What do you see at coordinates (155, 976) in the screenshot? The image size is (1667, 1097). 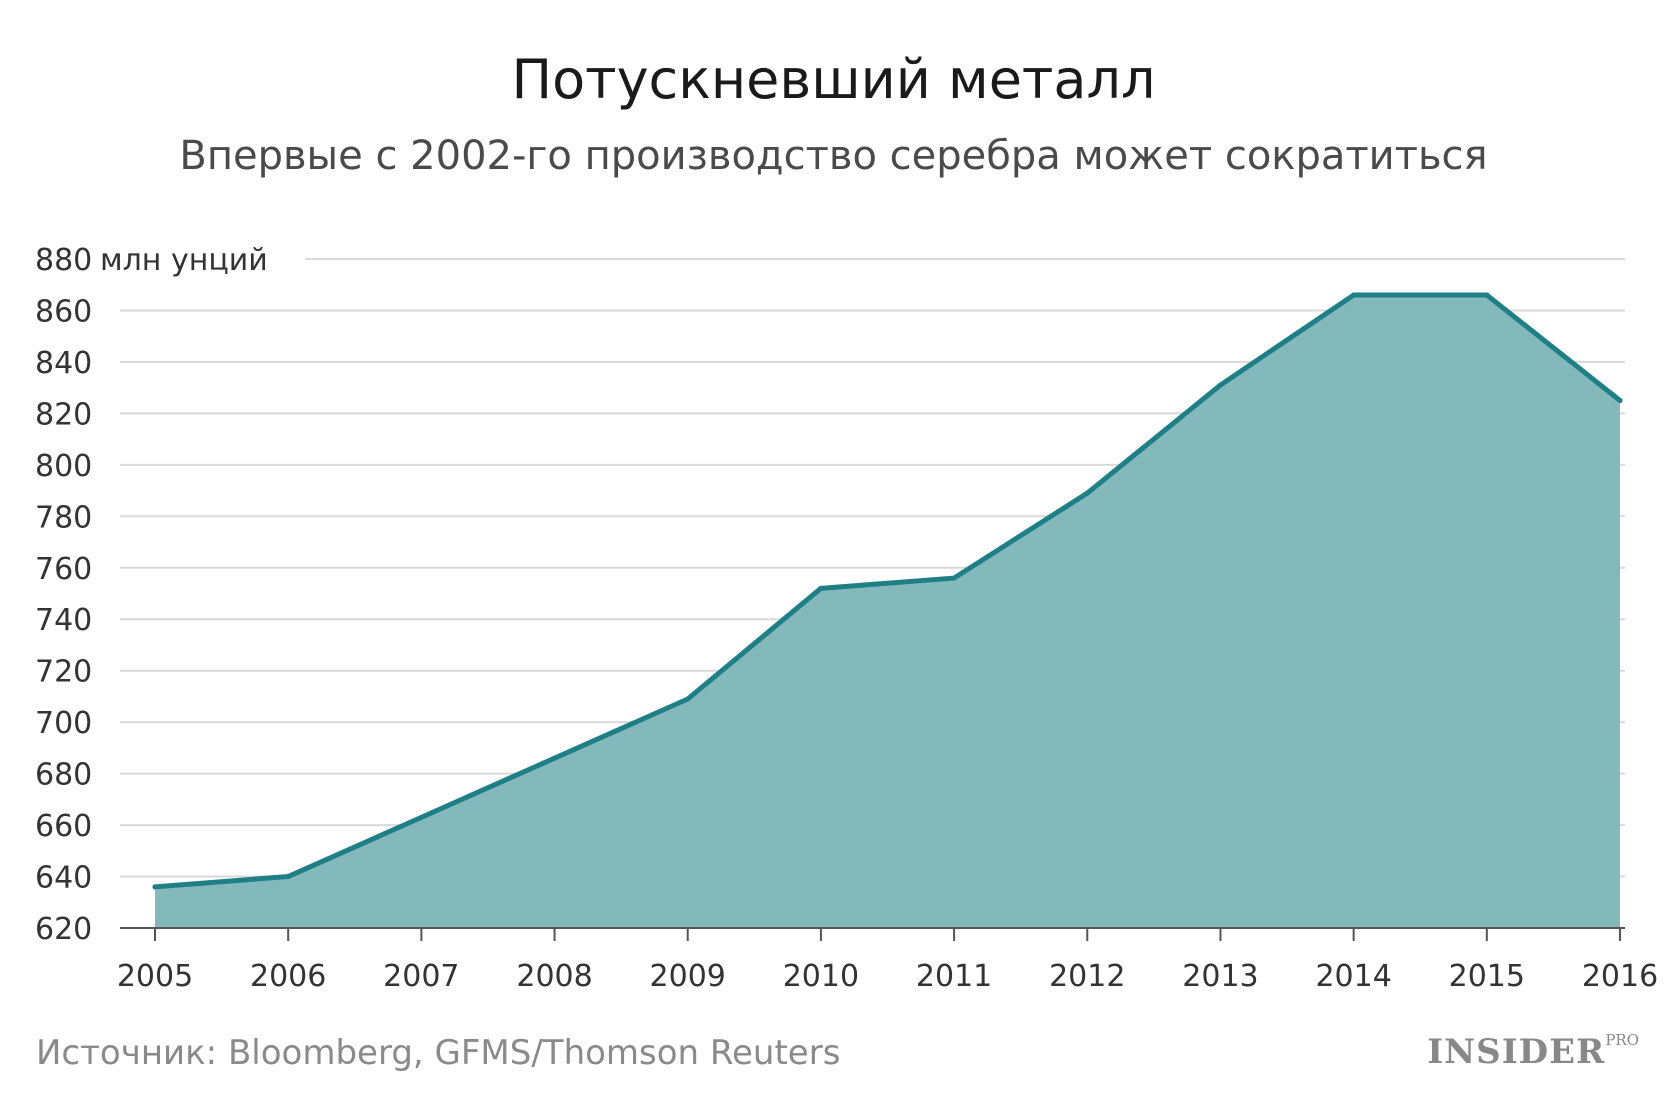 I see `x-tick-label: 2005` at bounding box center [155, 976].